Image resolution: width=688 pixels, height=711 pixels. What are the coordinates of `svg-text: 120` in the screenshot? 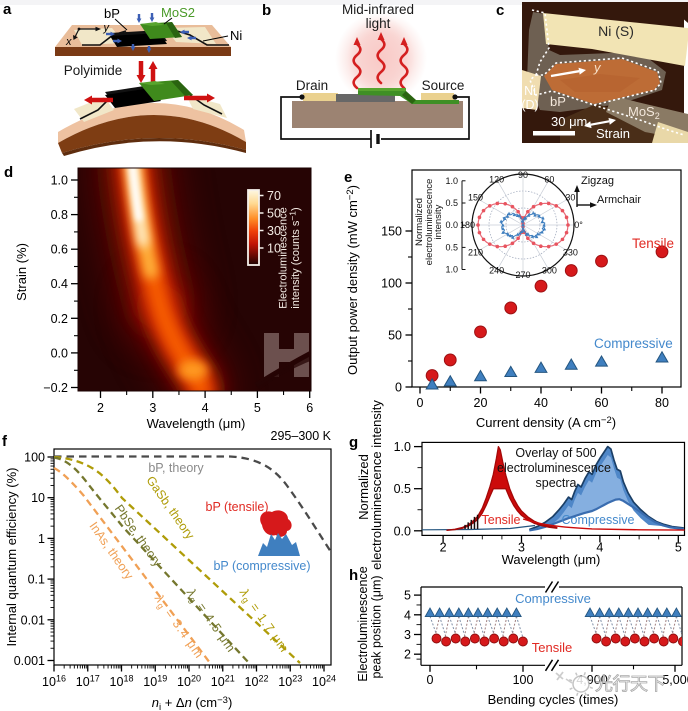 It's located at (496, 179).